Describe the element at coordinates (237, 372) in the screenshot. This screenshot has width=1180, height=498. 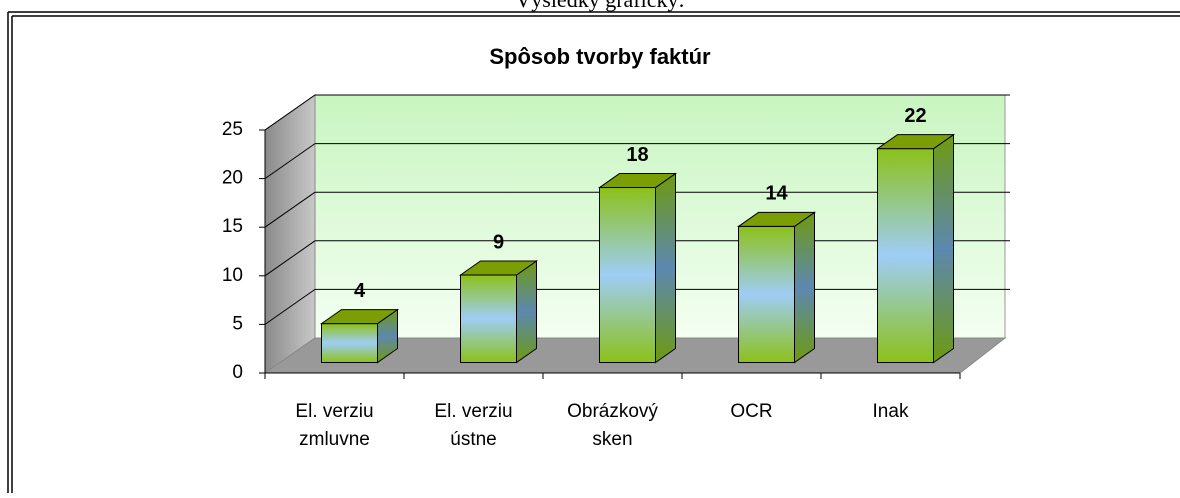
I see `y-tick-label: 0` at that location.